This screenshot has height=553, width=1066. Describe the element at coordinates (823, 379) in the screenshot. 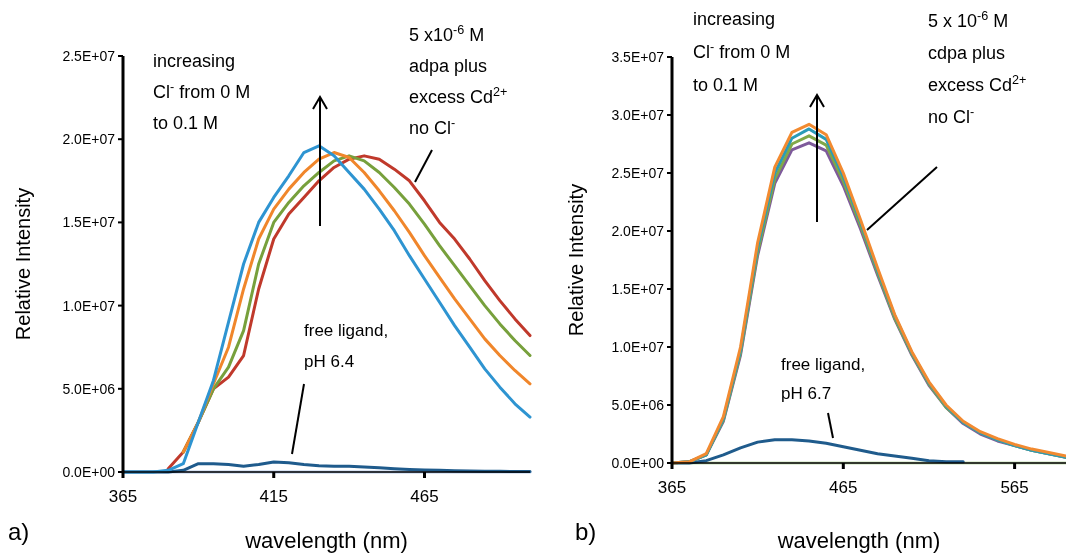

I see `annotation: free ligand, pH 6.7` at that location.